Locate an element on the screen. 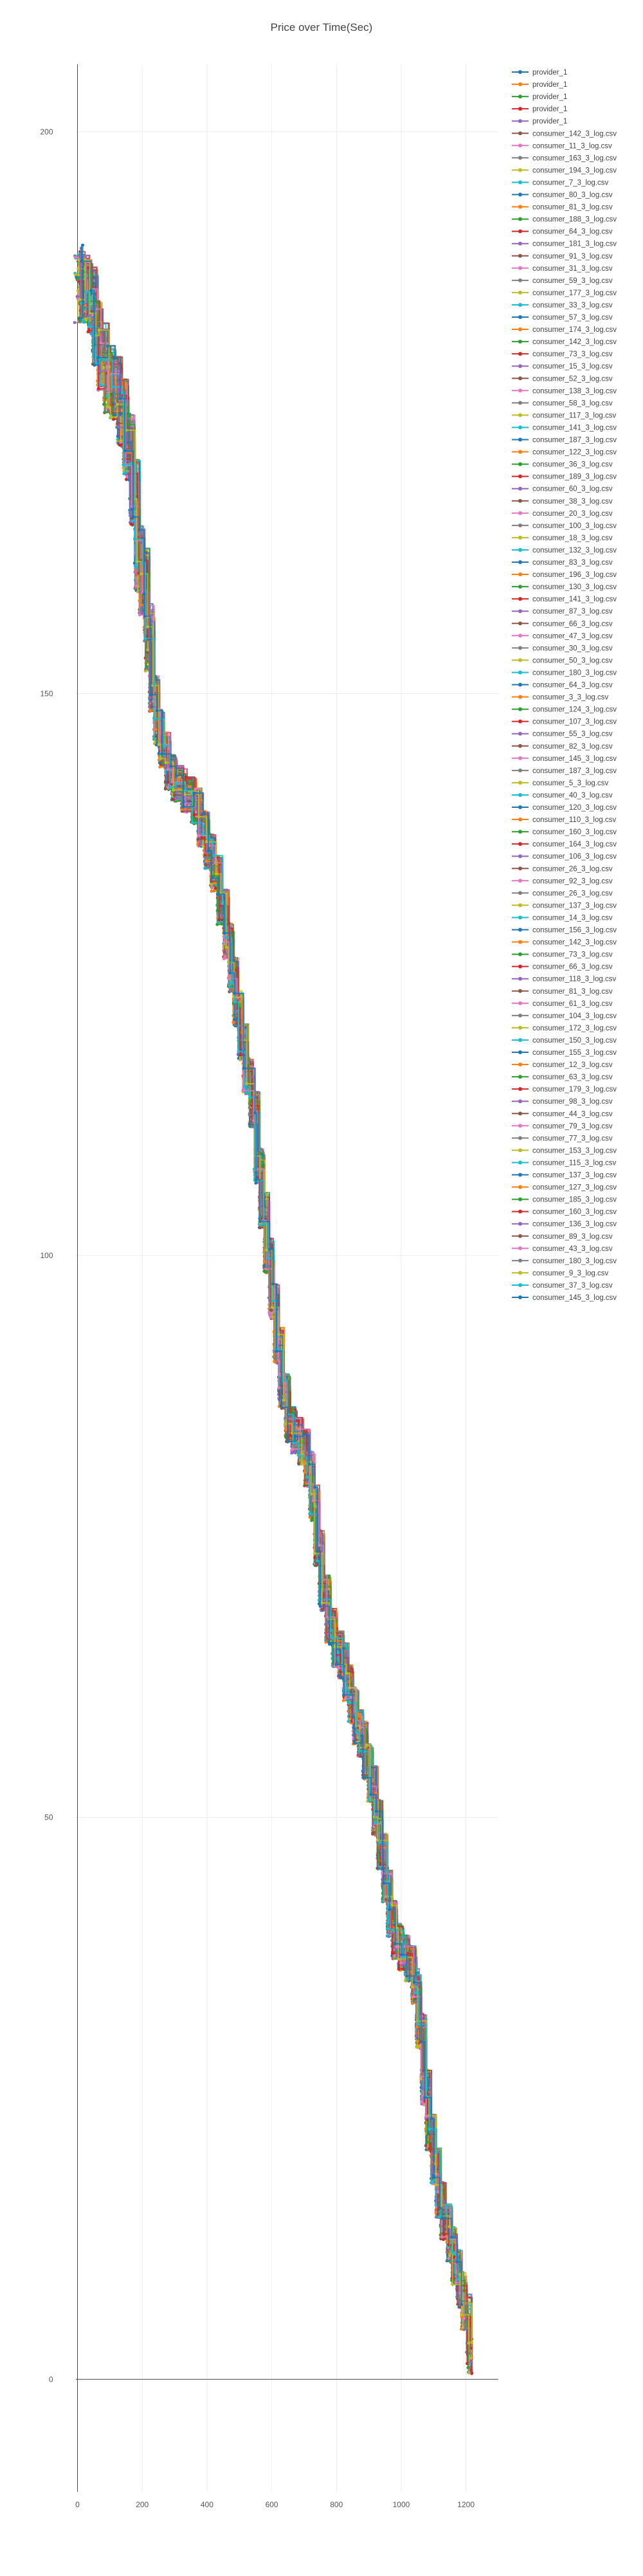 This screenshot has height=2576, width=643. y-tick-label: 200 is located at coordinates (46, 131).